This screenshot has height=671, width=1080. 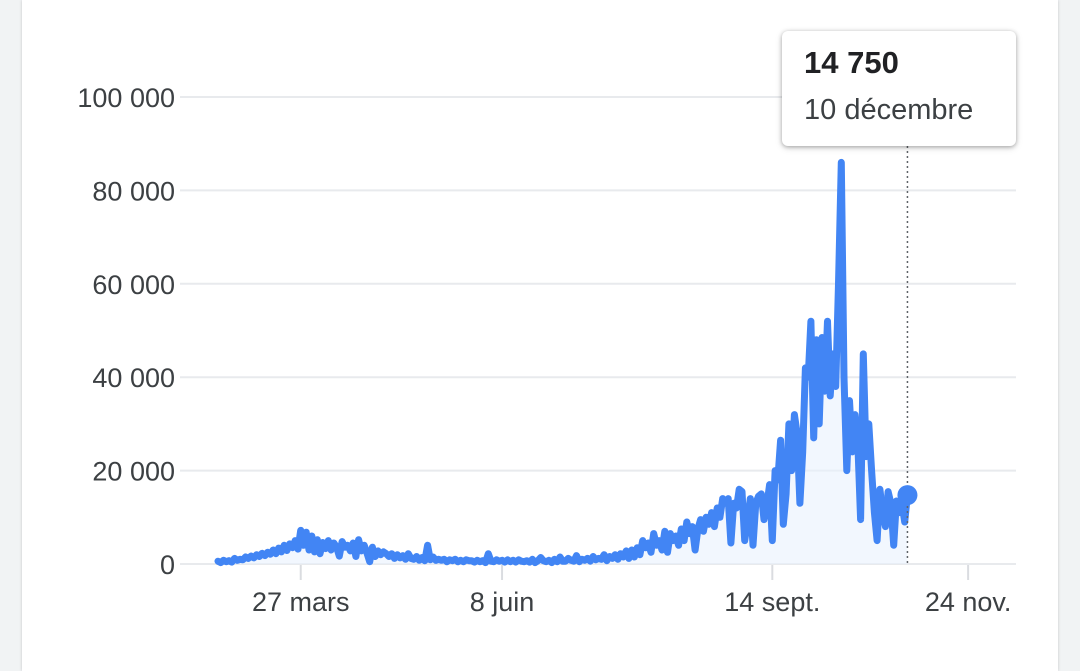 What do you see at coordinates (301, 602) in the screenshot?
I see `x-tick-label: 27 mars` at bounding box center [301, 602].